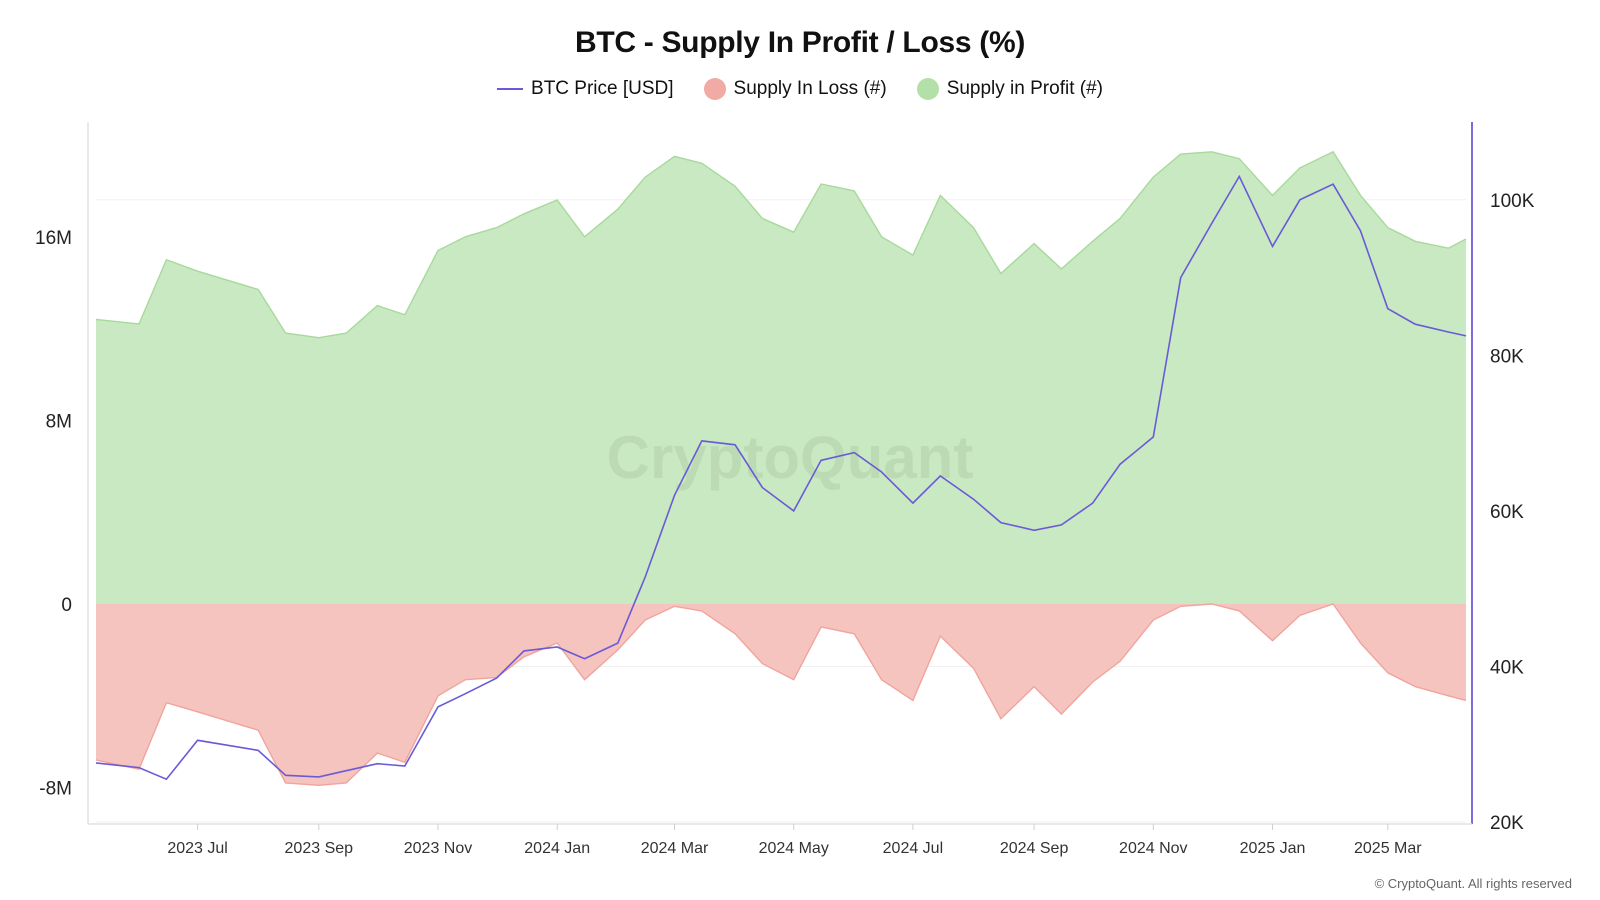 This screenshot has height=900, width=1600. I want to click on x-tick-label: 2025 Mar, so click(1388, 848).